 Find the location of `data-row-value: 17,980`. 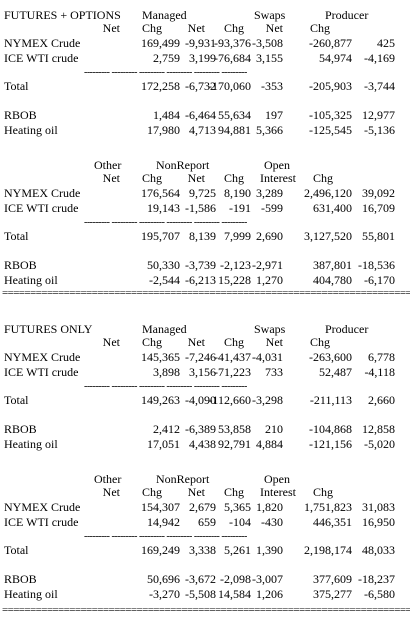

data-row-value: 17,980 is located at coordinates (163, 130).